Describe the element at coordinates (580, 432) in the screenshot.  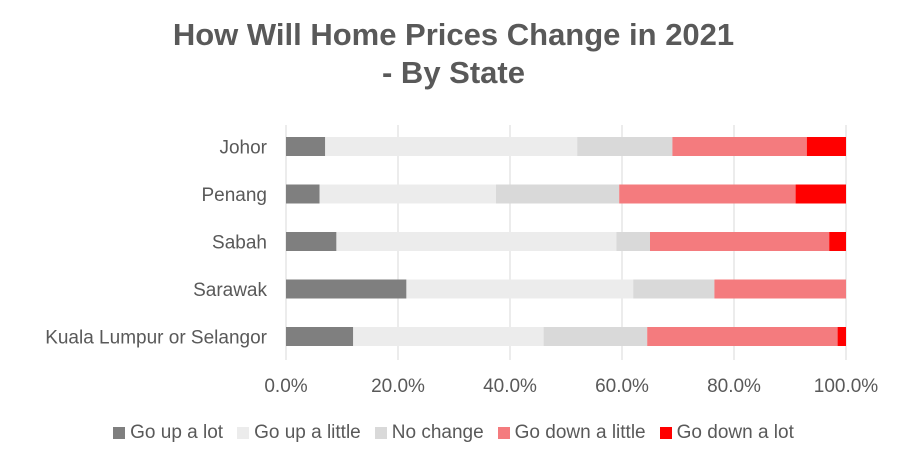
I see `legend-label: Go down a little` at that location.